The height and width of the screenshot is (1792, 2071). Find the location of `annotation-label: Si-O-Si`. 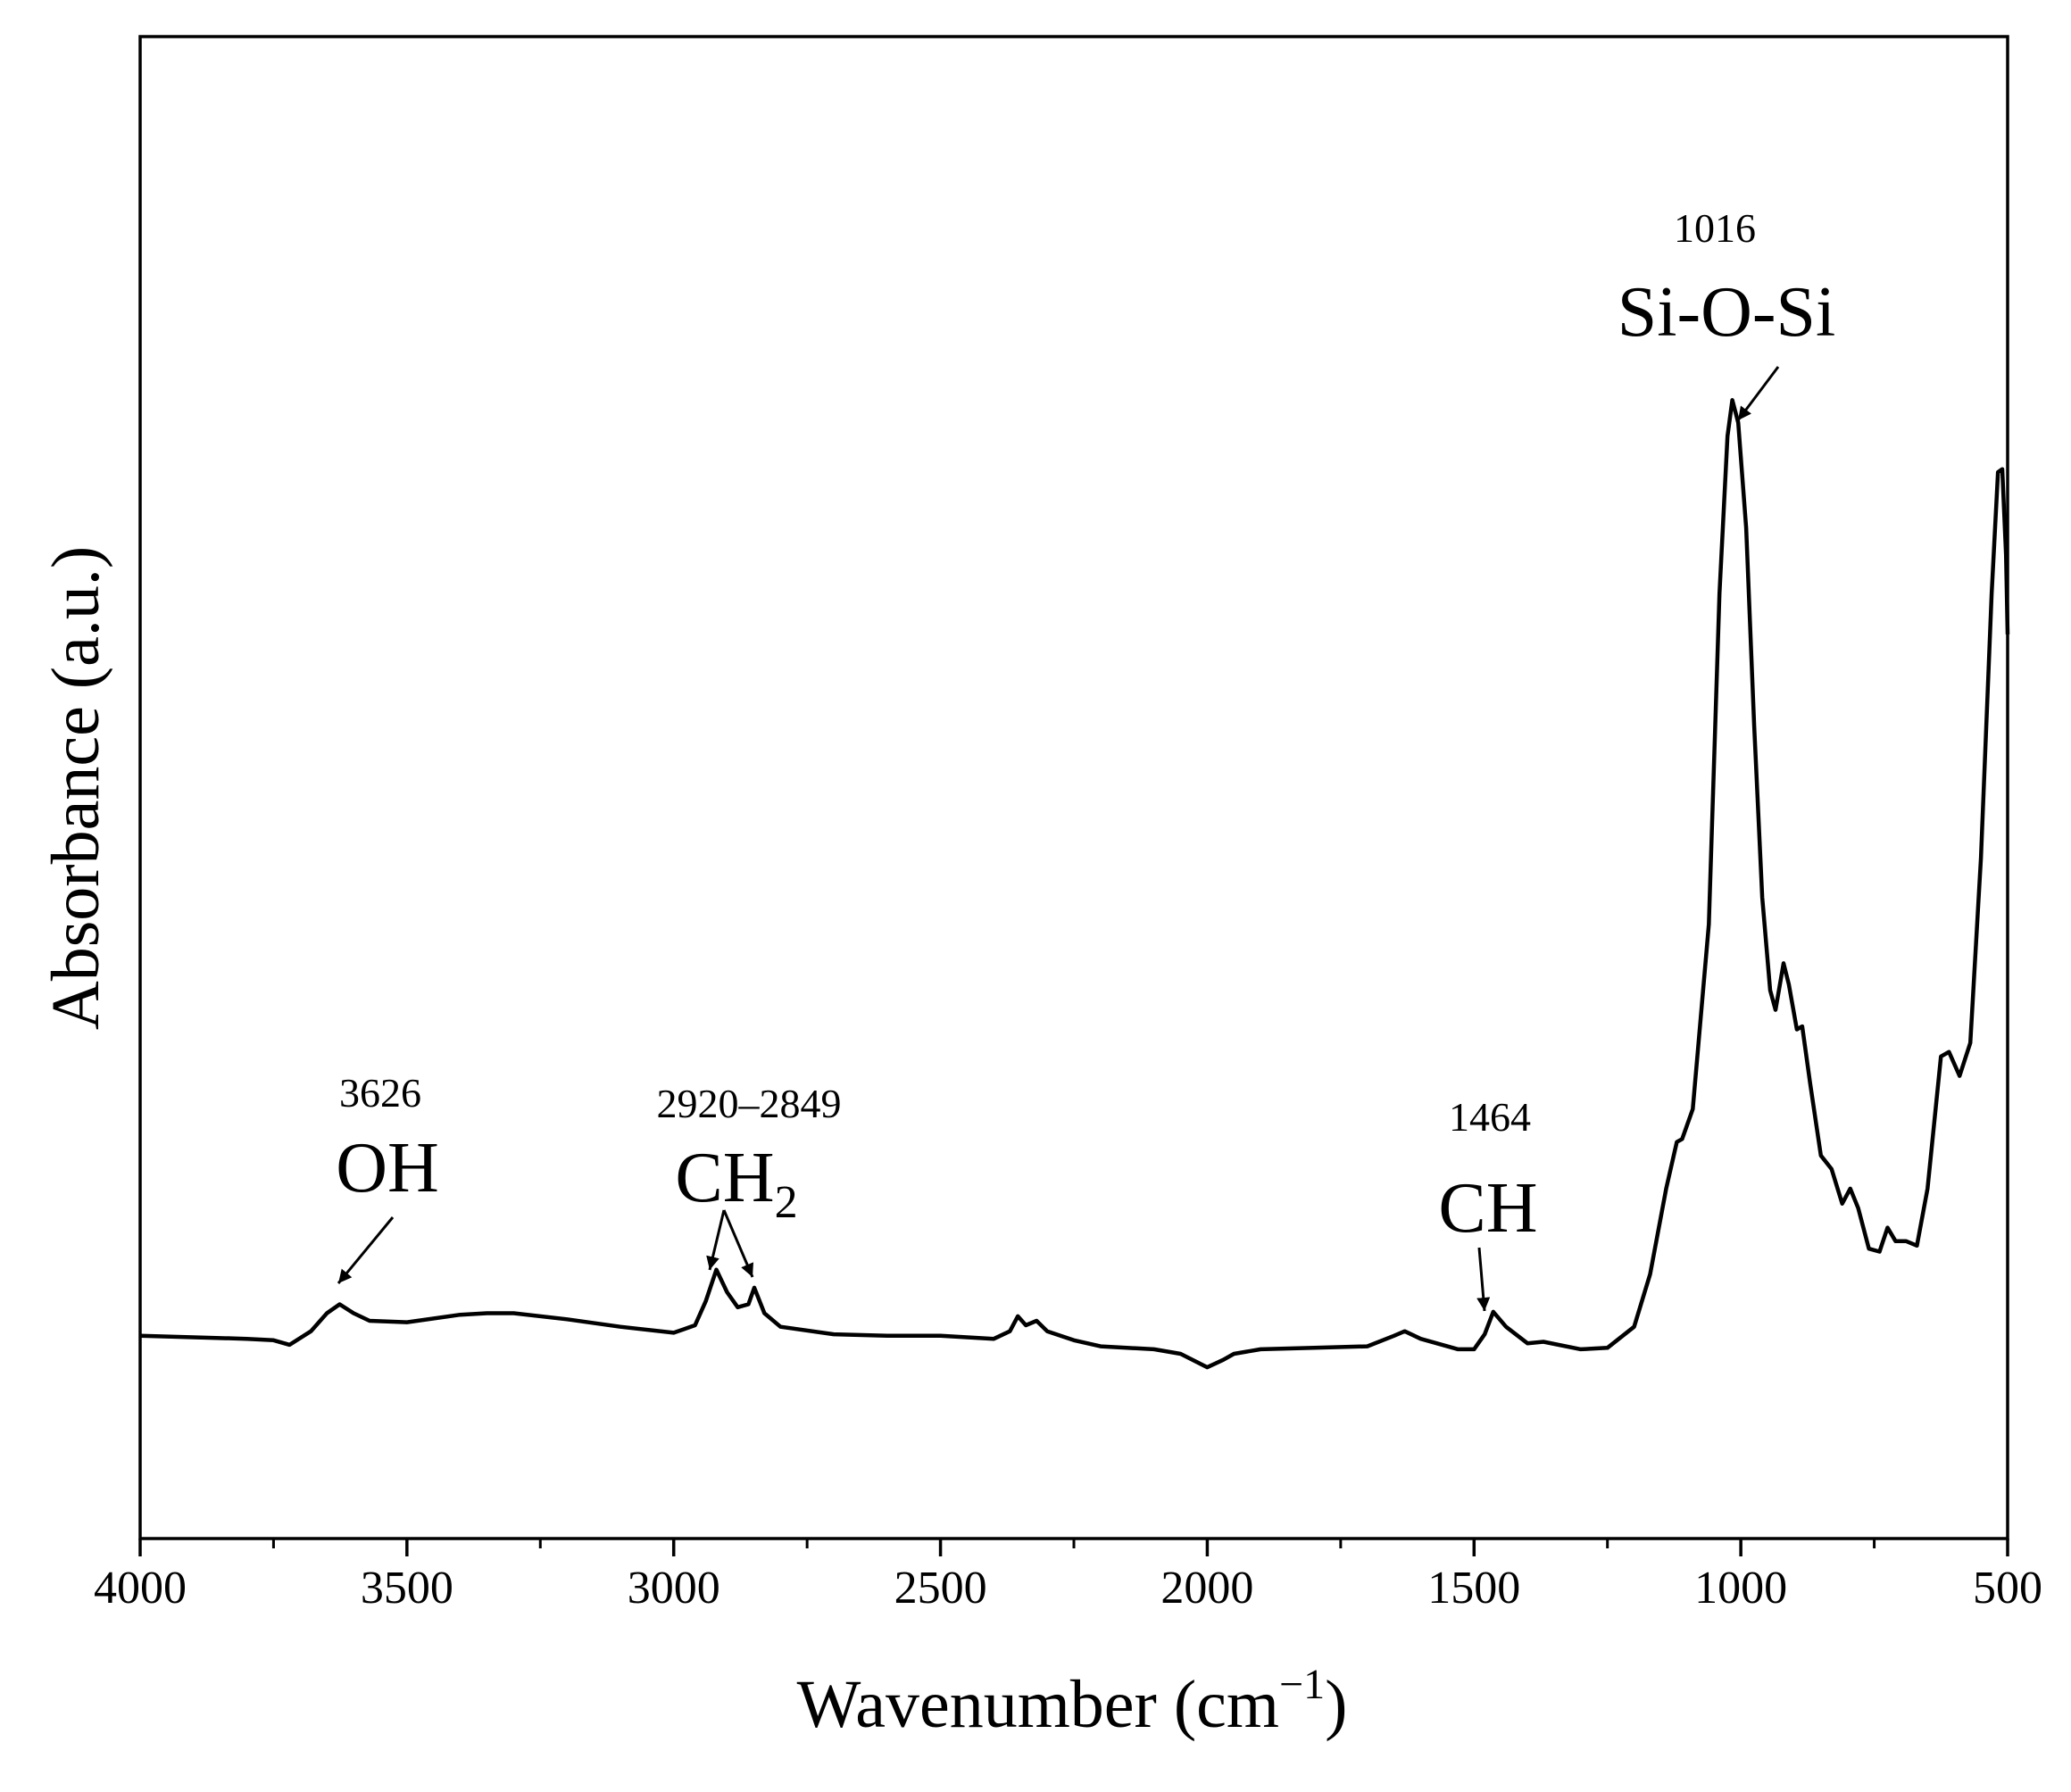

annotation-label: Si-O-Si is located at coordinates (1727, 312).